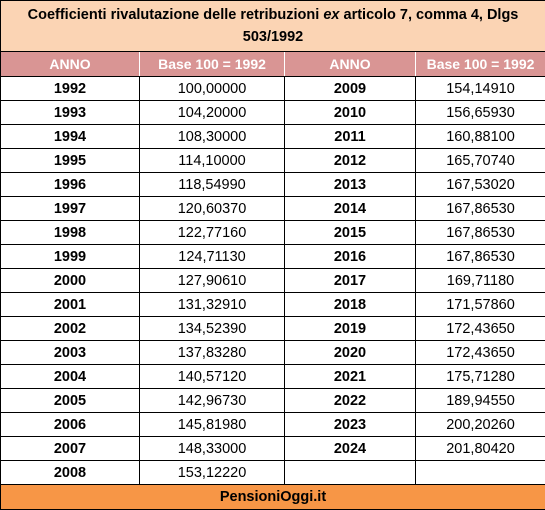 The height and width of the screenshot is (510, 545). What do you see at coordinates (70, 353) in the screenshot?
I see `year-cell-left: 2003` at bounding box center [70, 353].